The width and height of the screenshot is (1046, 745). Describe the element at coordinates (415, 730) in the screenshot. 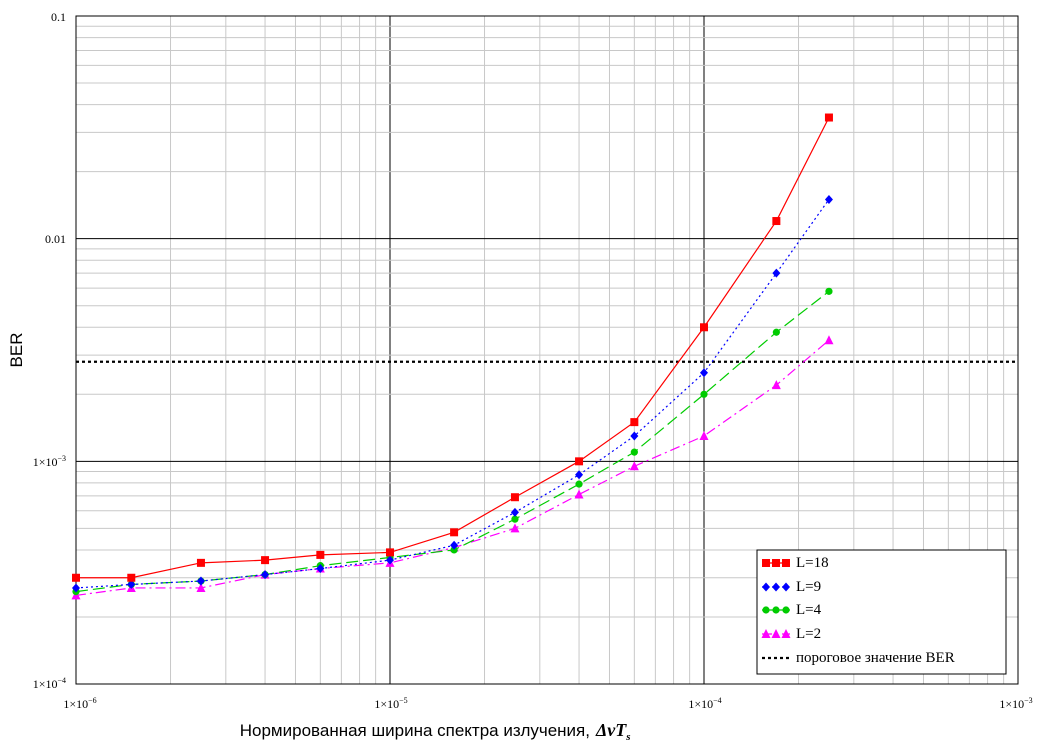

I see `x-axis-title: Нормированная ширина спектра излучения,` at that location.